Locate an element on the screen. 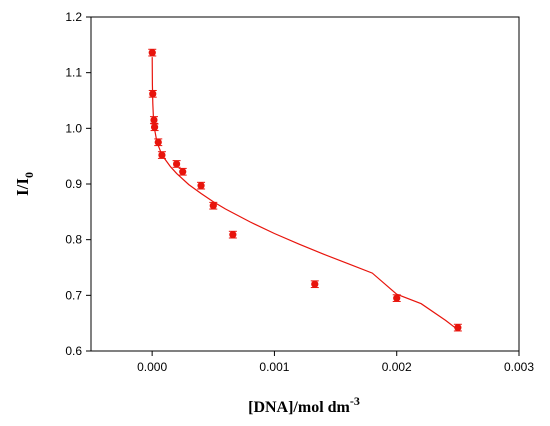  x-axis-title-sup: -3 is located at coordinates (355, 401).